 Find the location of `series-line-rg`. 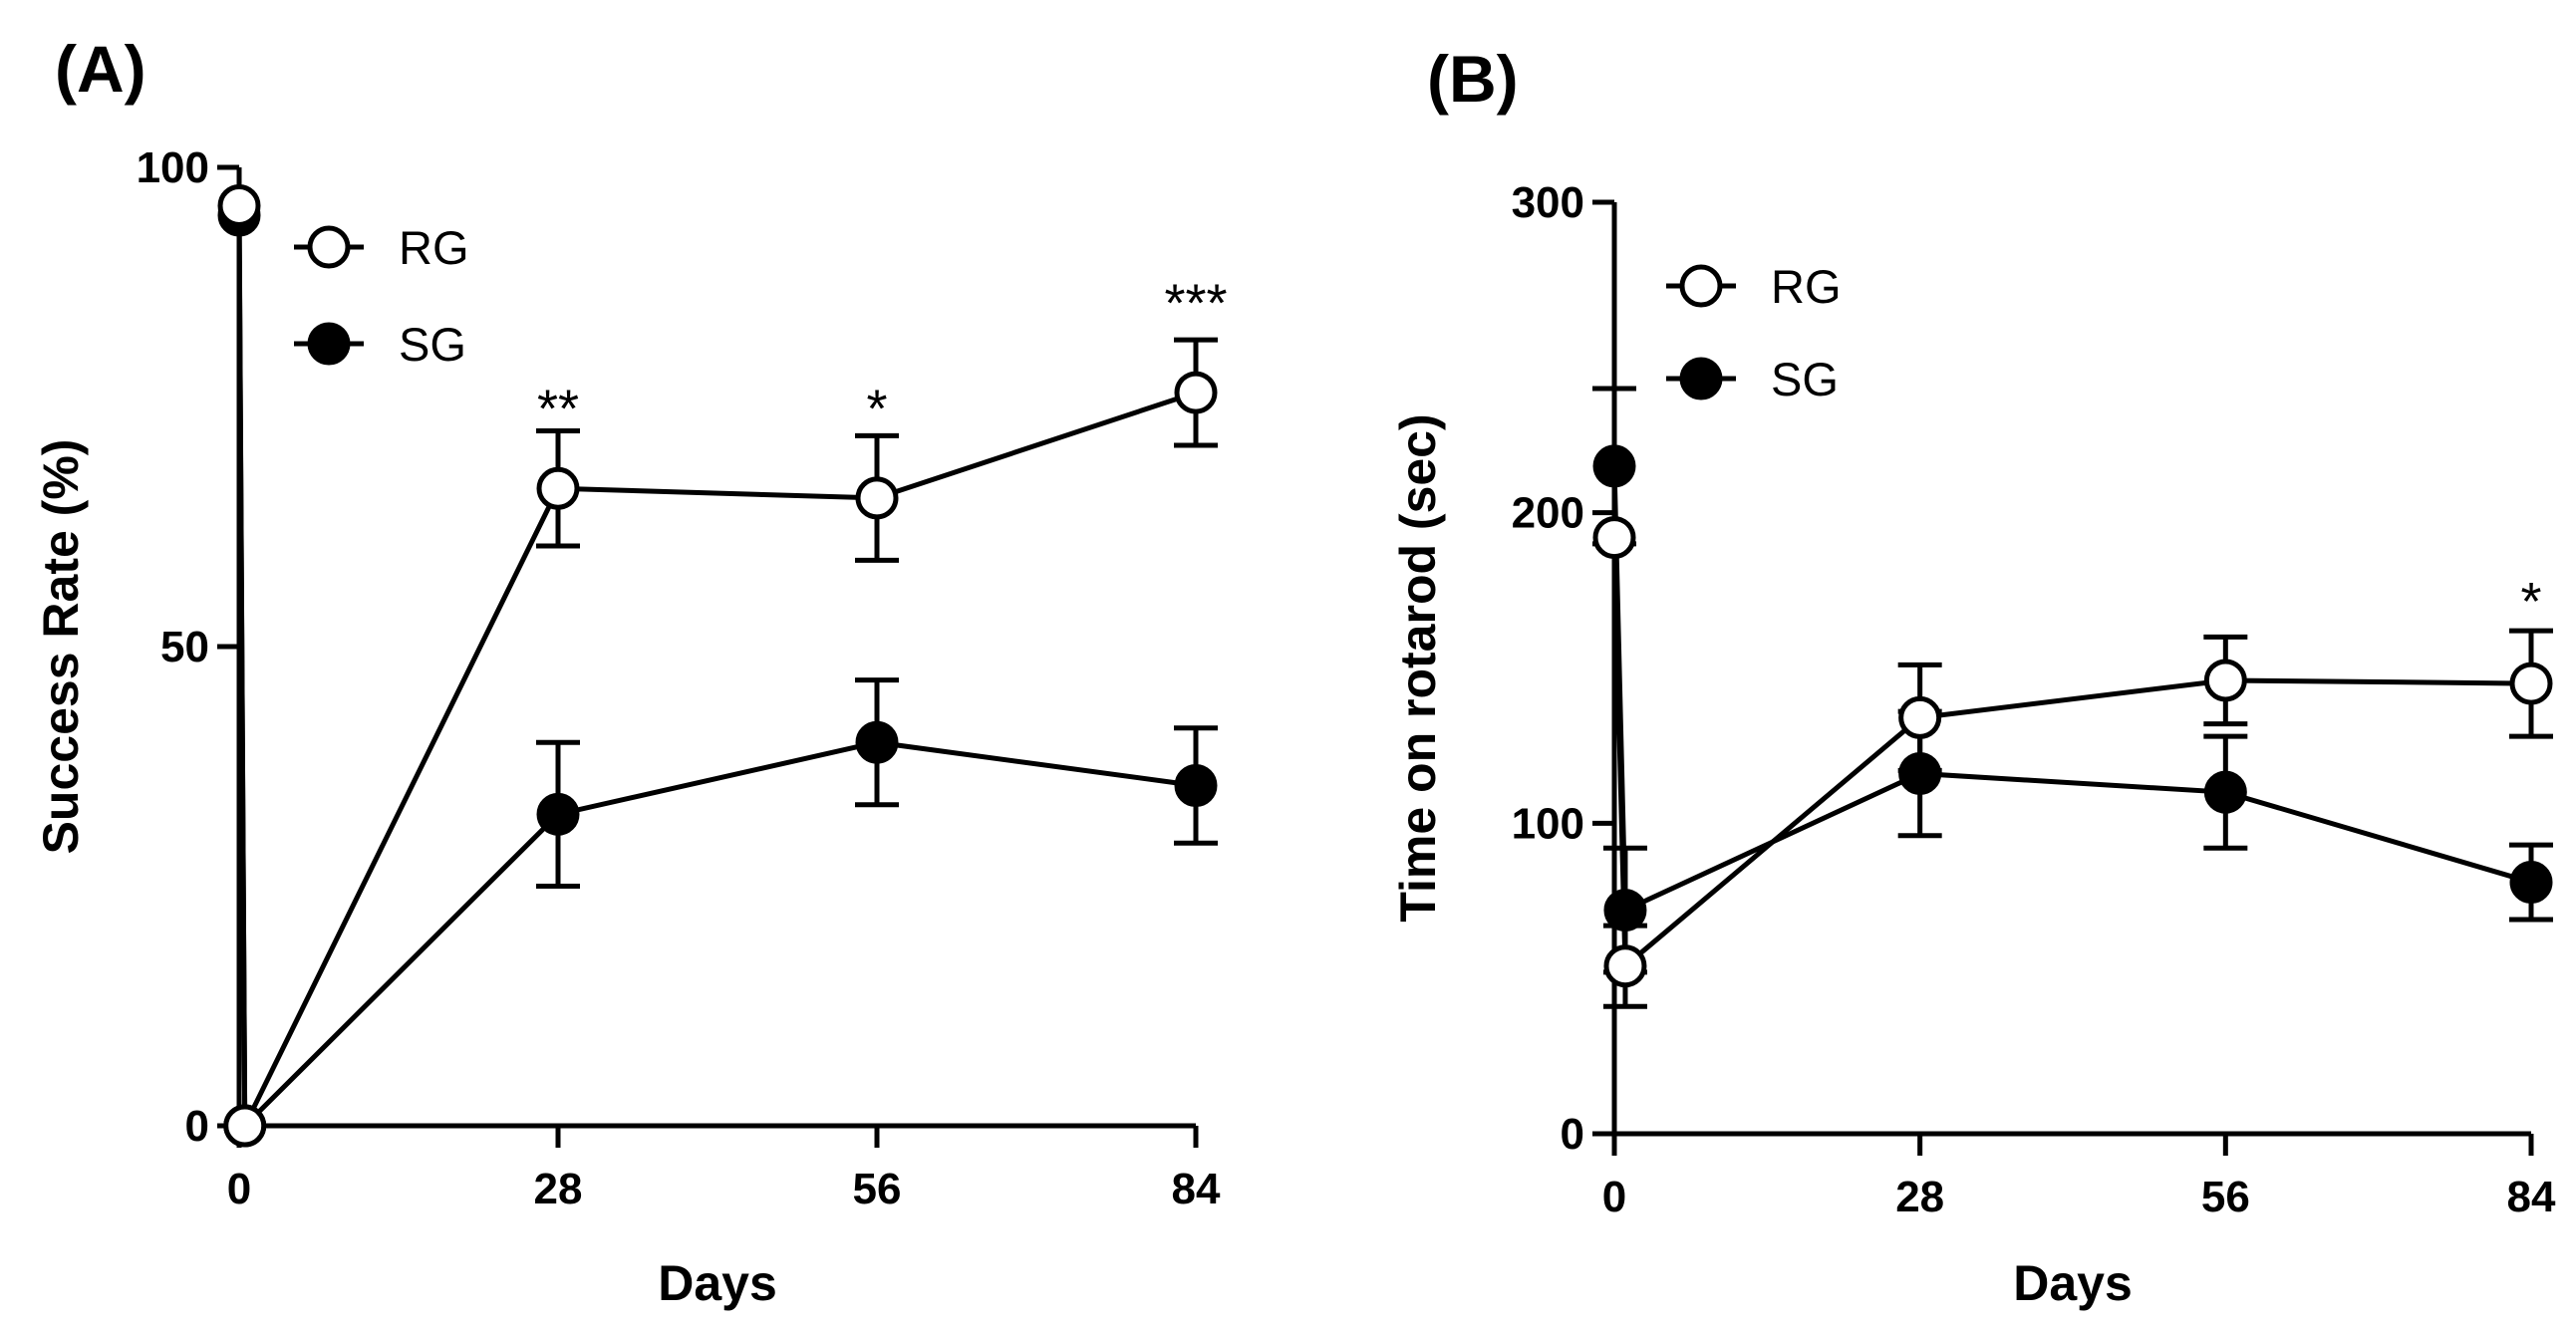

series-line-rg is located at coordinates (2071, 754).